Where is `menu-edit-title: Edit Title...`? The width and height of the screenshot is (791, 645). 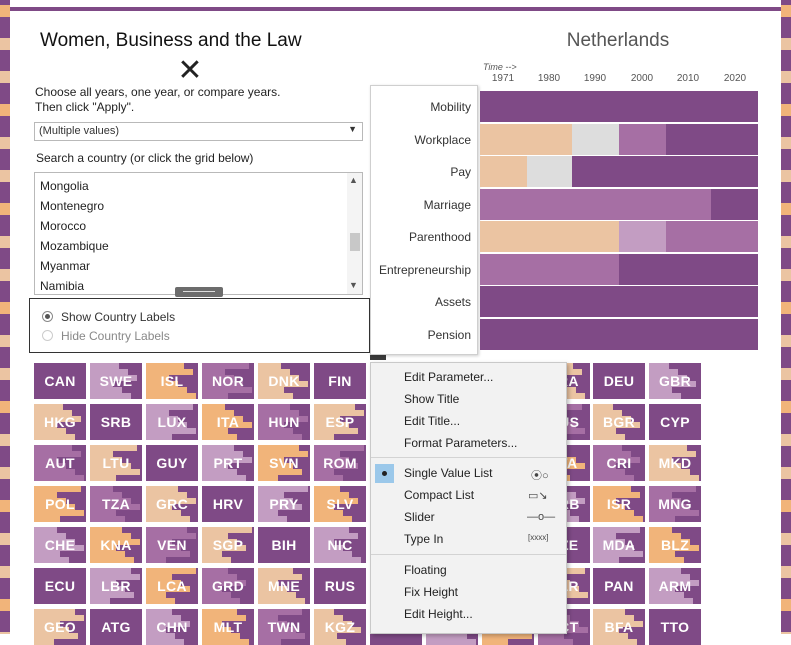
menu-edit-title: Edit Title... is located at coordinates (432, 421).